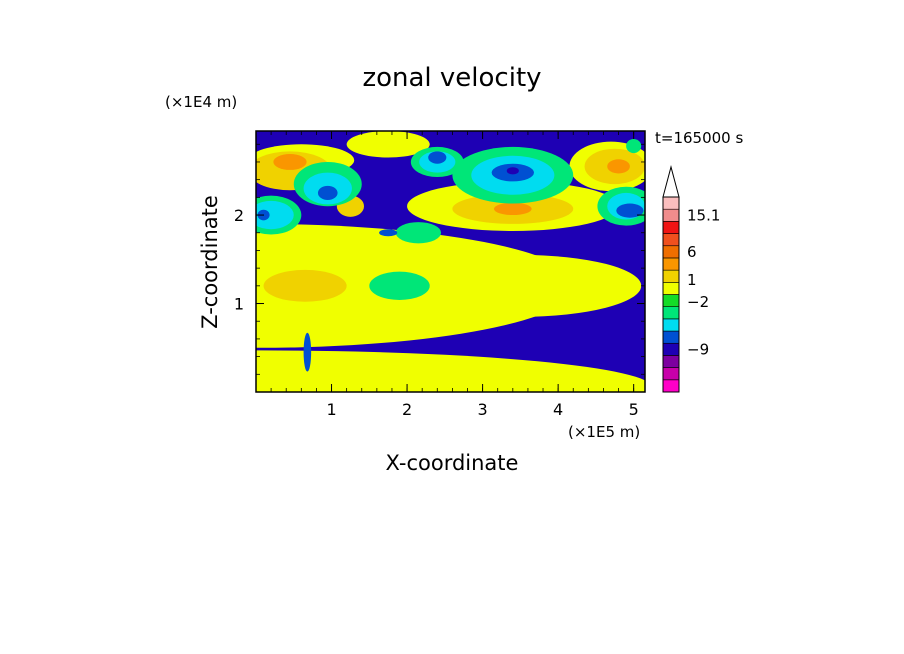  What do you see at coordinates (699, 138) in the screenshot?
I see `time-label: t=165000 s` at bounding box center [699, 138].